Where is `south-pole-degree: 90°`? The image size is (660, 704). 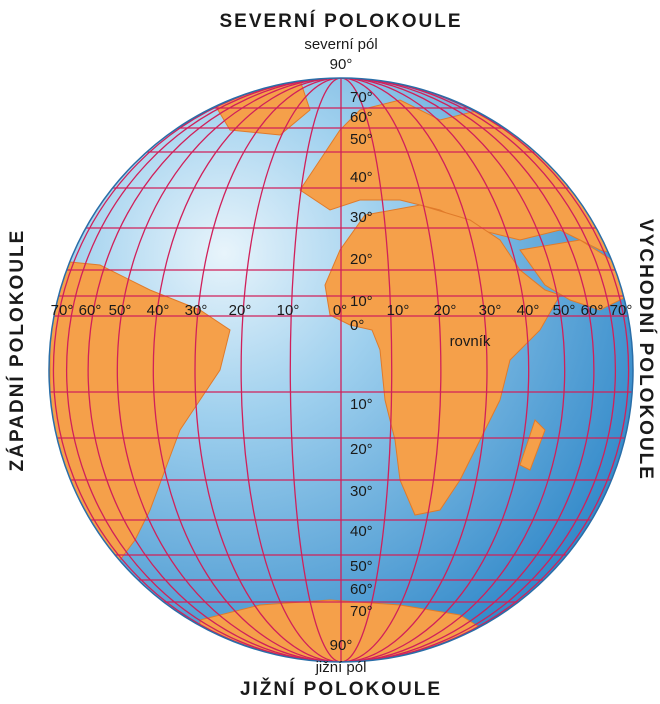
south-pole-degree: 90° is located at coordinates (341, 645).